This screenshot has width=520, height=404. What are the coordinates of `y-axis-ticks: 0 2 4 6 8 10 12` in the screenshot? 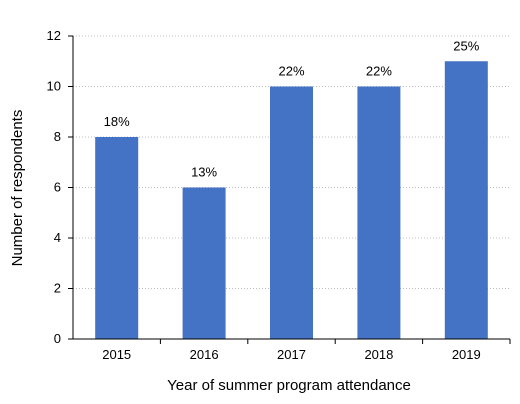 It's located at (60, 187).